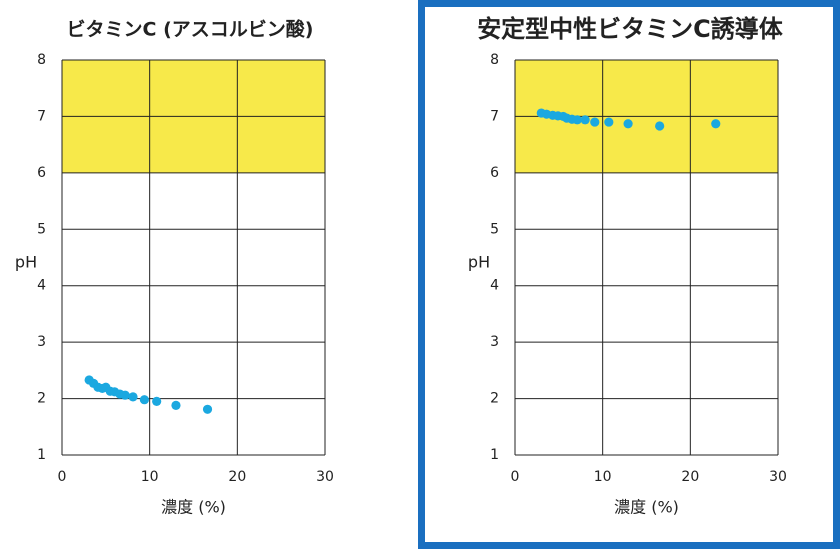 This screenshot has height=549, width=840. What do you see at coordinates (190, 29) in the screenshot?
I see `chart-title: ビタミンC (アスコルビン酸)` at bounding box center [190, 29].